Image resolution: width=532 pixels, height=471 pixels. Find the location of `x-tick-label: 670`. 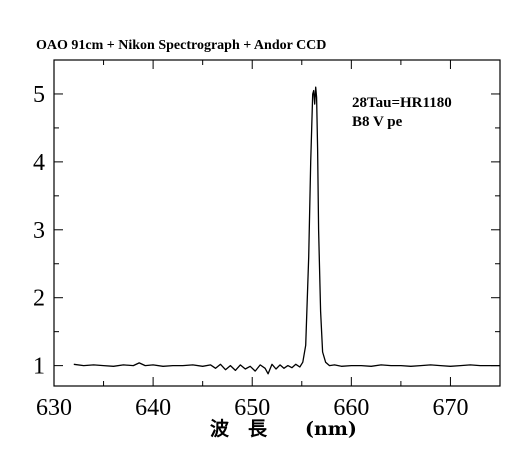

x-tick-label: 670 is located at coordinates (450, 408).